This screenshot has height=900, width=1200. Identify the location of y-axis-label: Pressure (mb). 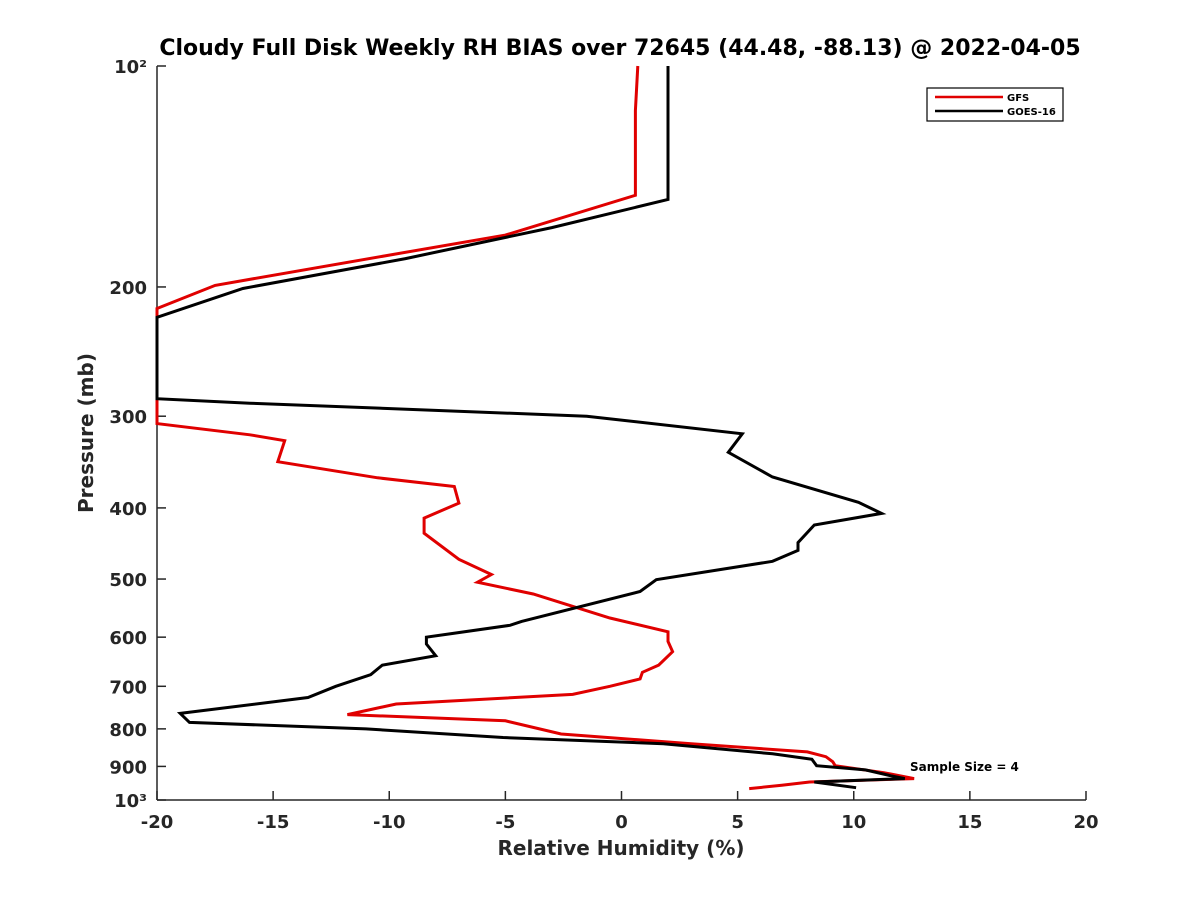
(86, 433).